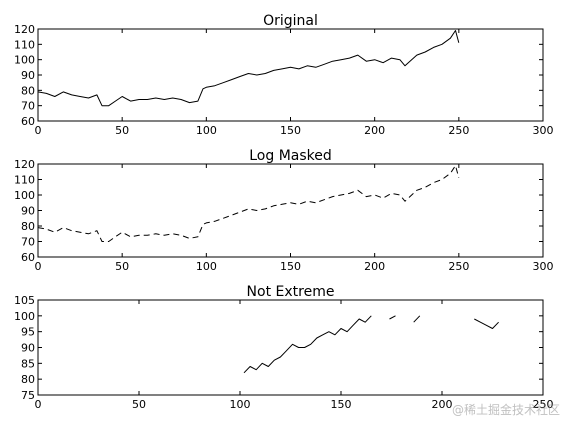 Image resolution: width=566 pixels, height=424 pixels. I want to click on y-tick-label: 95, so click(28, 332).